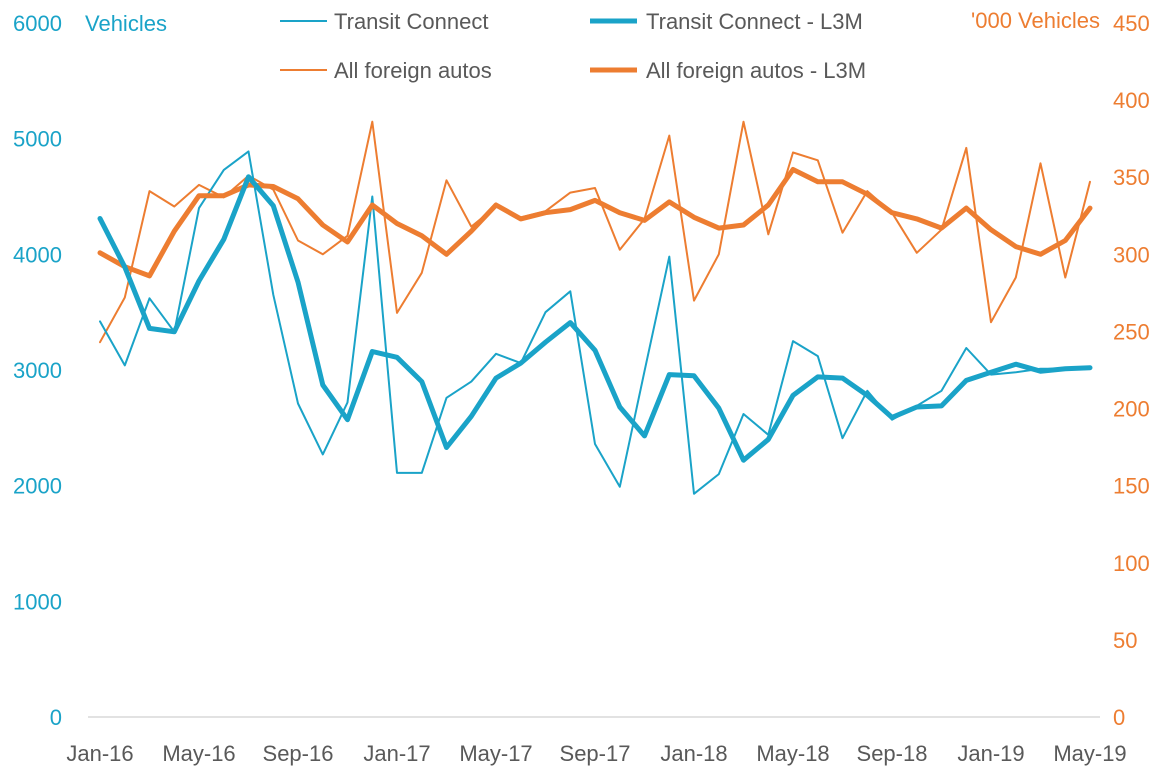  I want to click on left-y-tick-label: 5000, so click(37, 139).